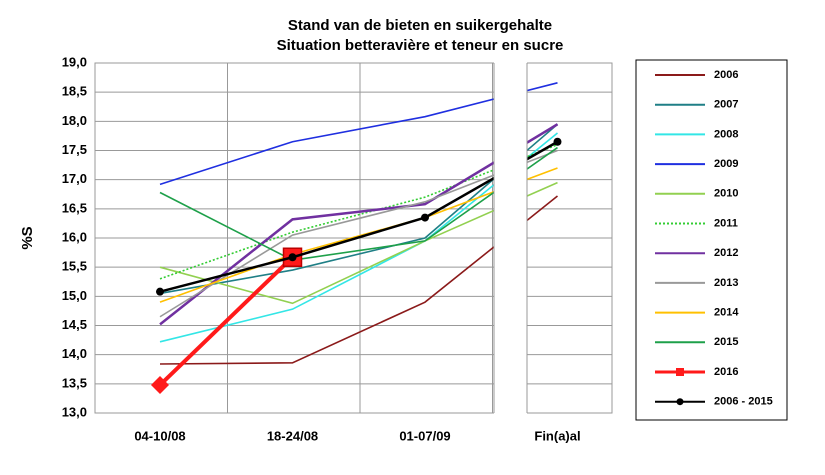  I want to click on y-tick-label: 18,5, so click(74, 91).